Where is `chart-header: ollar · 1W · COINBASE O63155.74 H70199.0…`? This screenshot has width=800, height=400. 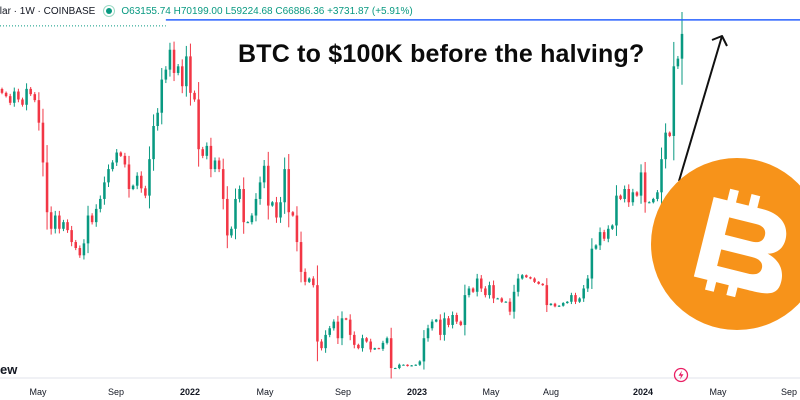 chart-header: ollar · 1W · COINBASE O63155.74 H70199.0… is located at coordinates (206, 11).